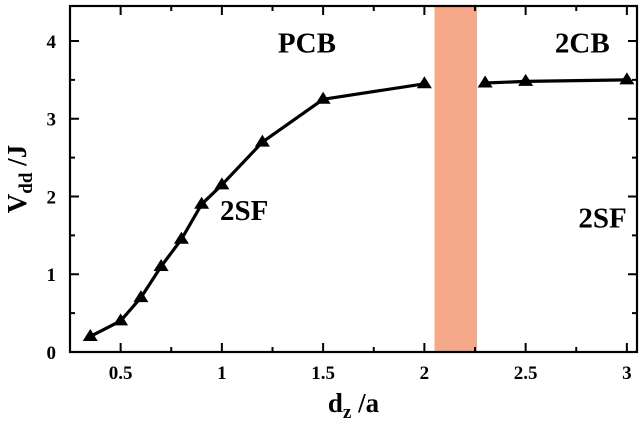 This screenshot has width=641, height=421. What do you see at coordinates (222, 373) in the screenshot?
I see `x-tick-label: 1` at bounding box center [222, 373].